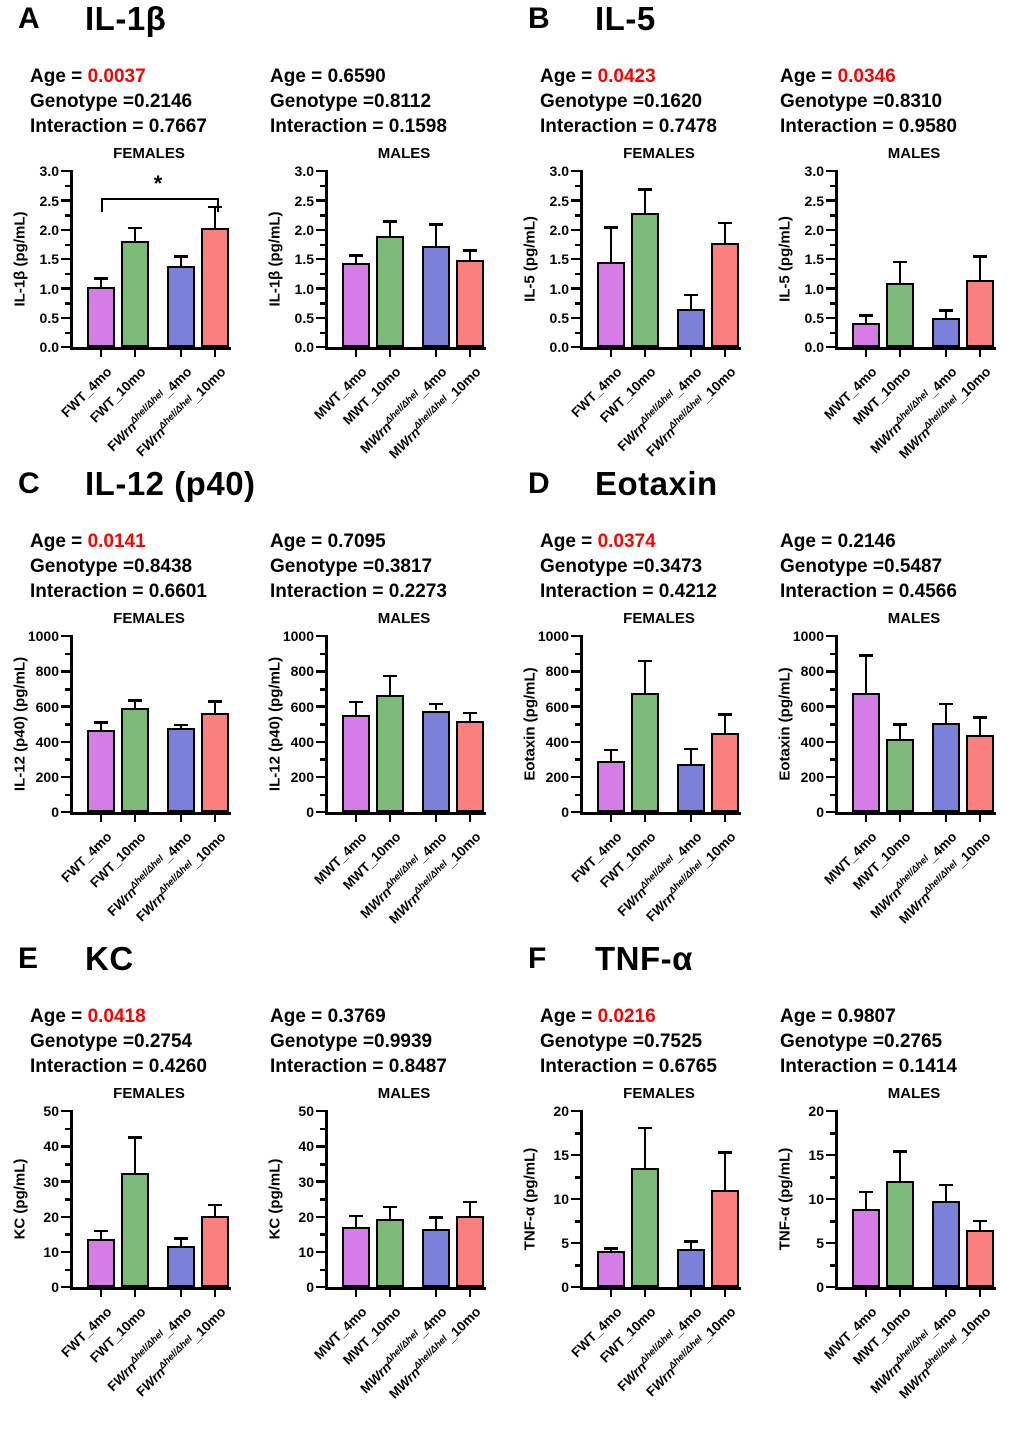  Describe the element at coordinates (973, 1325) in the screenshot. I see `x-tick-label-part: _10mo` at that location.